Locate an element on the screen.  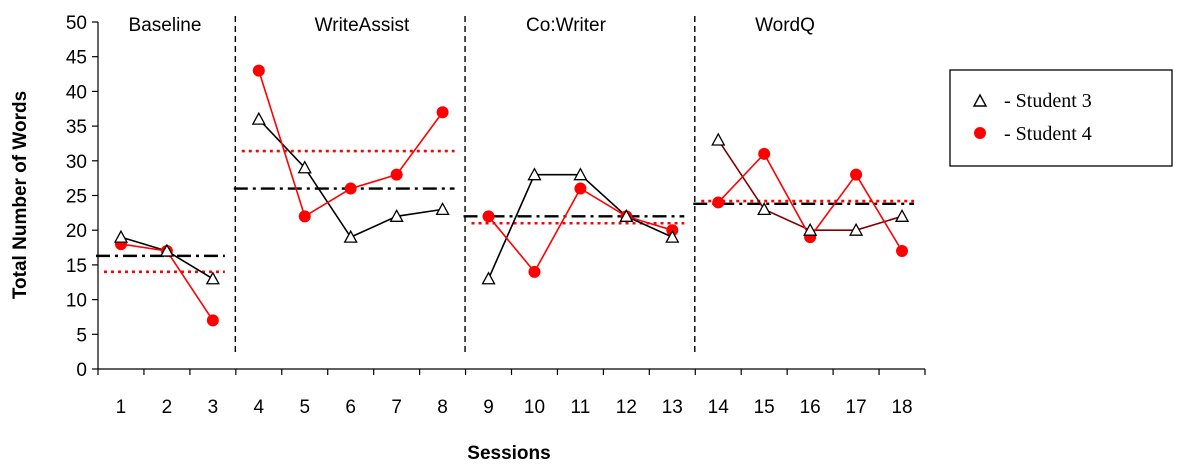
y-tick-label: 0 is located at coordinates (81, 370).